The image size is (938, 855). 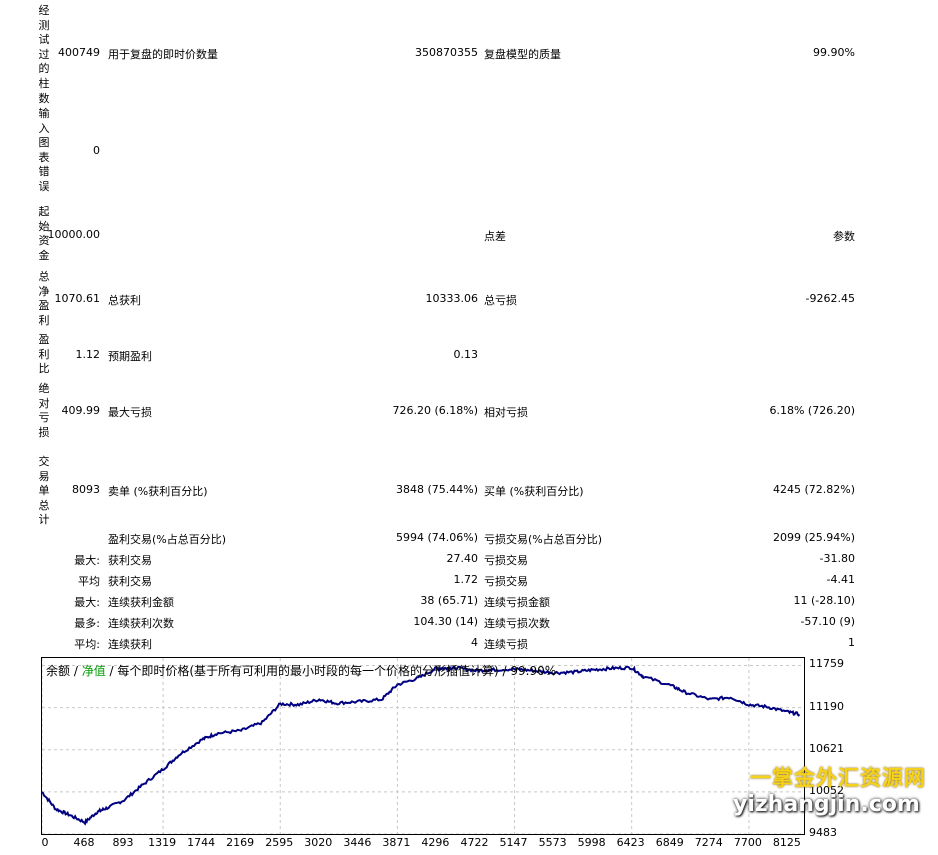 I want to click on trade-key-2: 连续获利次数, so click(x=141, y=623).